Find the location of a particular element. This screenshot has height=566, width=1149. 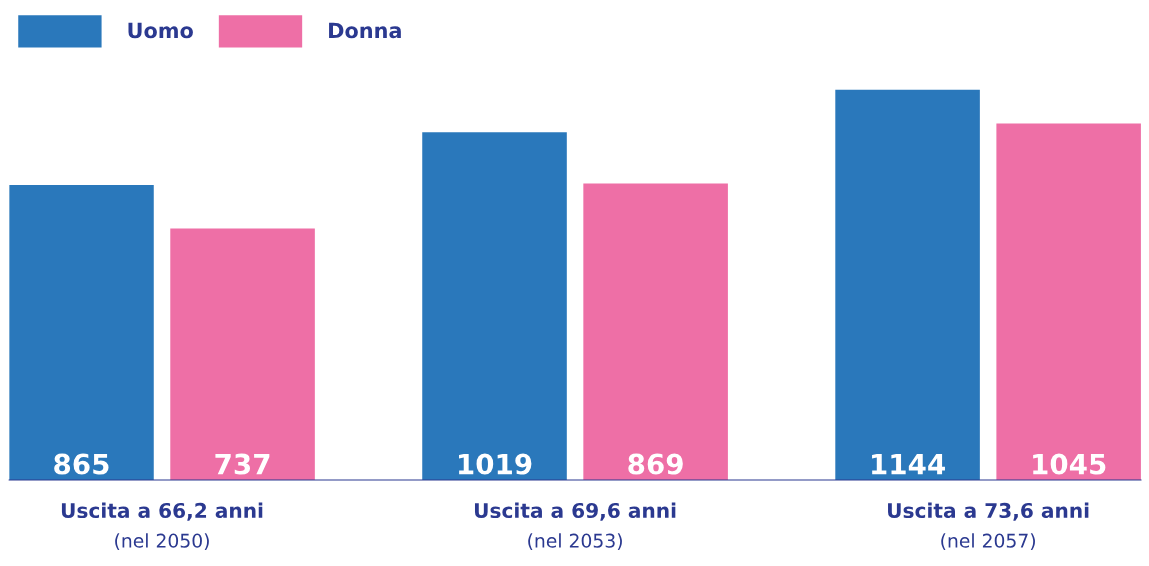

x-tick-label: Uscita a 73,6 anni (nel 2057) is located at coordinates (988, 526).